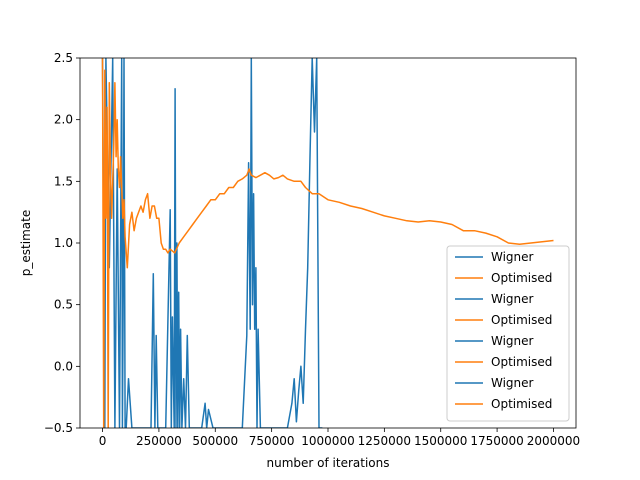 This screenshot has width=640, height=480. Describe the element at coordinates (496, 441) in the screenshot. I see `x-tick-label: 1750000` at that location.